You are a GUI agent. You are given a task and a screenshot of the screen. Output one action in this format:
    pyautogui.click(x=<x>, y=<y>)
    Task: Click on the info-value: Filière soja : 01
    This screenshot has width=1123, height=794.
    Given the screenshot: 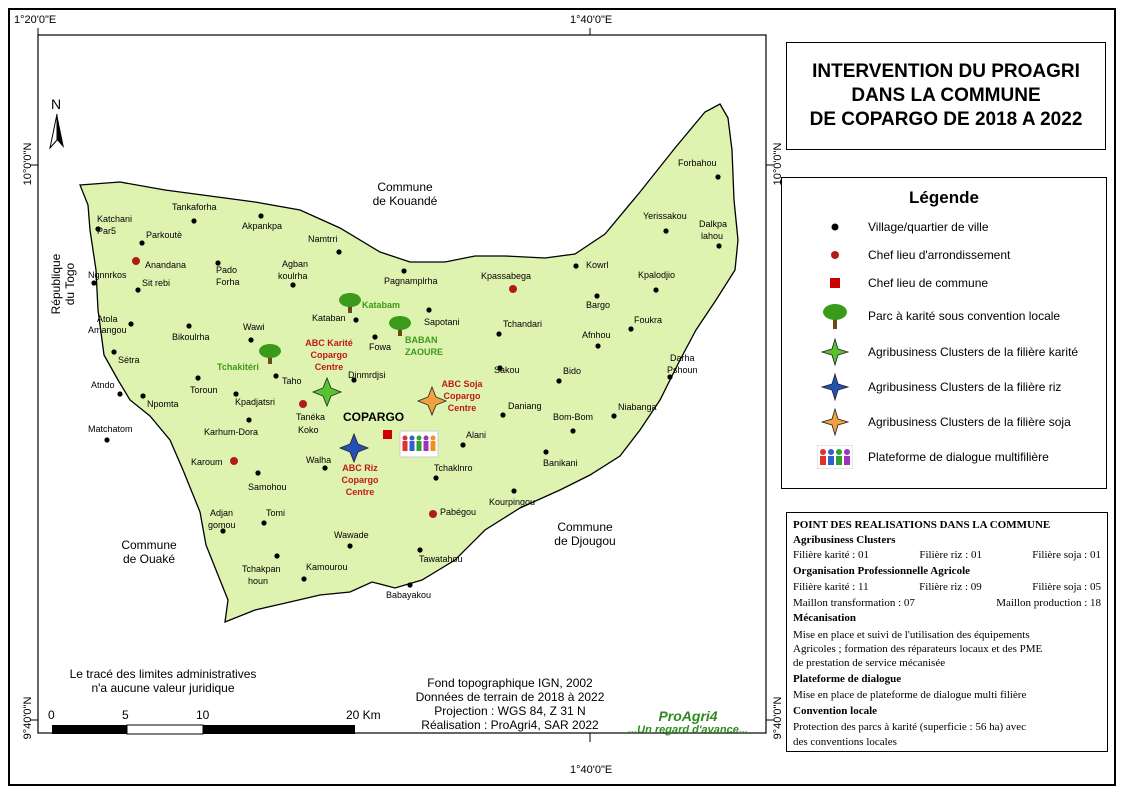 What is the action you would take?
    pyautogui.click(x=1066, y=555)
    